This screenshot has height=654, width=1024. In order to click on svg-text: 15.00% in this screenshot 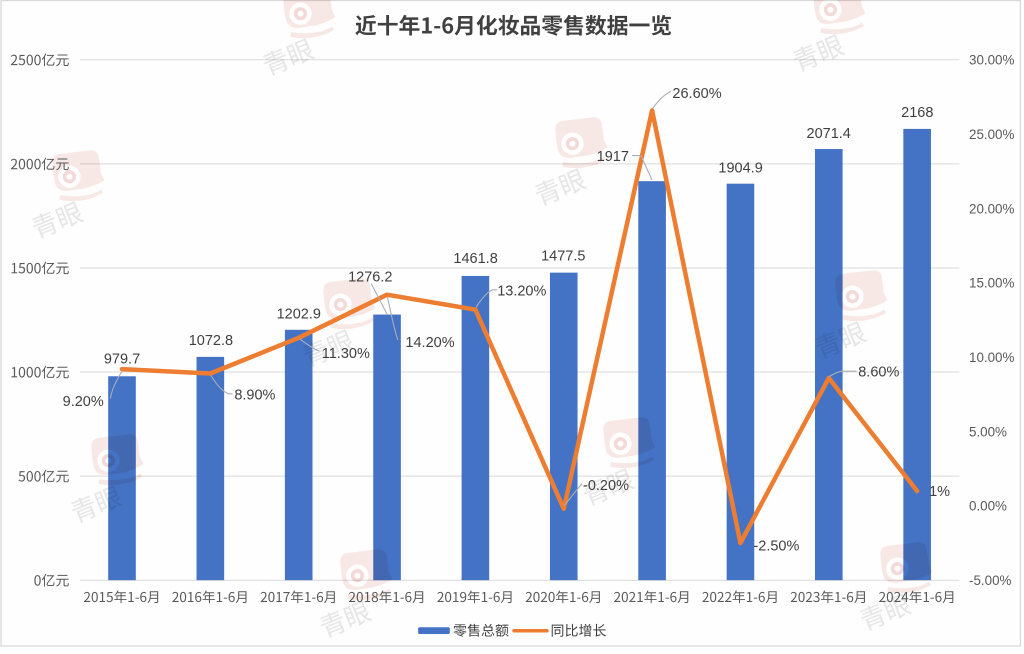, I will do `click(992, 283)`.